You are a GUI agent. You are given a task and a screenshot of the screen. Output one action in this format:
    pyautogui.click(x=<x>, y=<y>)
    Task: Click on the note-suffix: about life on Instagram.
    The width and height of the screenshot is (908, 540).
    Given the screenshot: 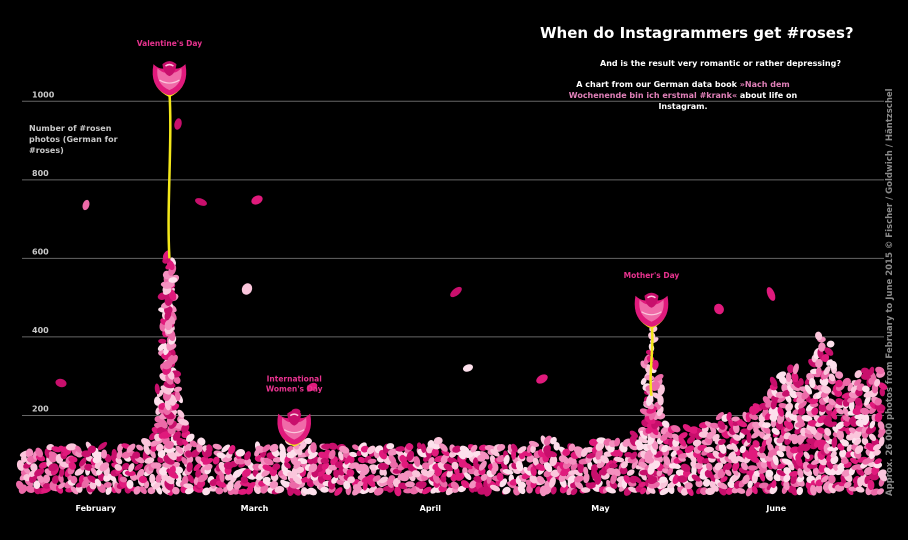 What is the action you would take?
    pyautogui.click(x=728, y=101)
    